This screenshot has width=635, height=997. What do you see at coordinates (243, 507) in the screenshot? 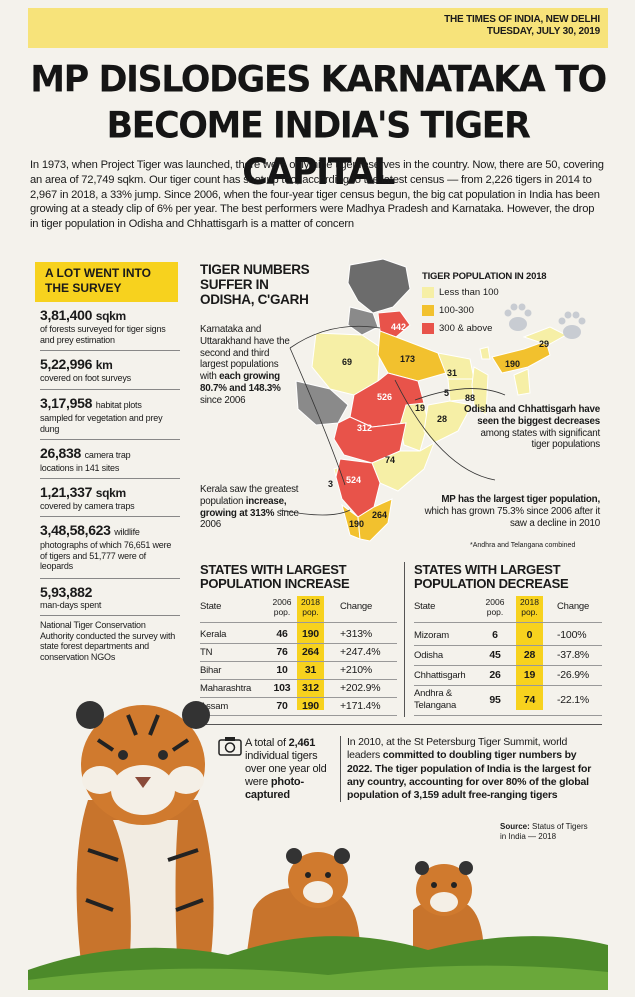
I see `annotation-bold: increase, growing at 313%` at bounding box center [243, 507].